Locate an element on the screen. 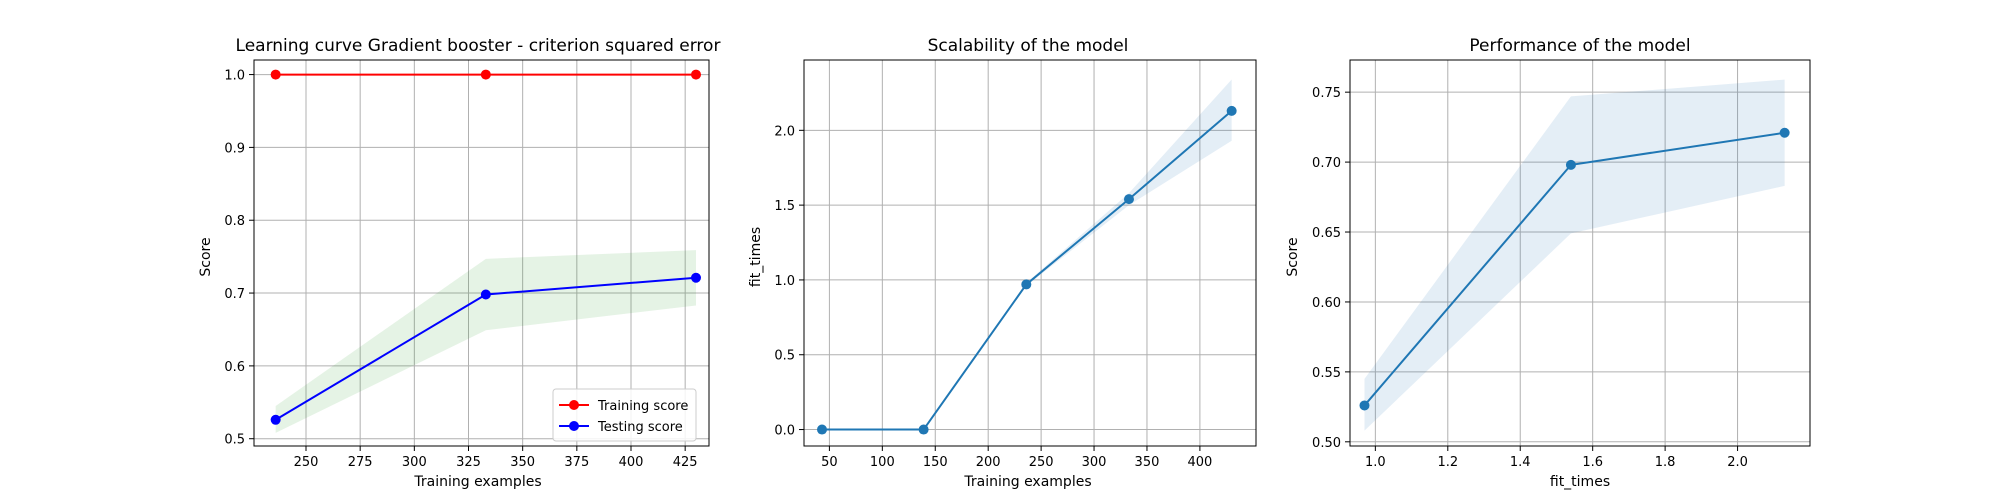 The height and width of the screenshot is (500, 2000). y-tick-label: 0.50 is located at coordinates (1326, 443).